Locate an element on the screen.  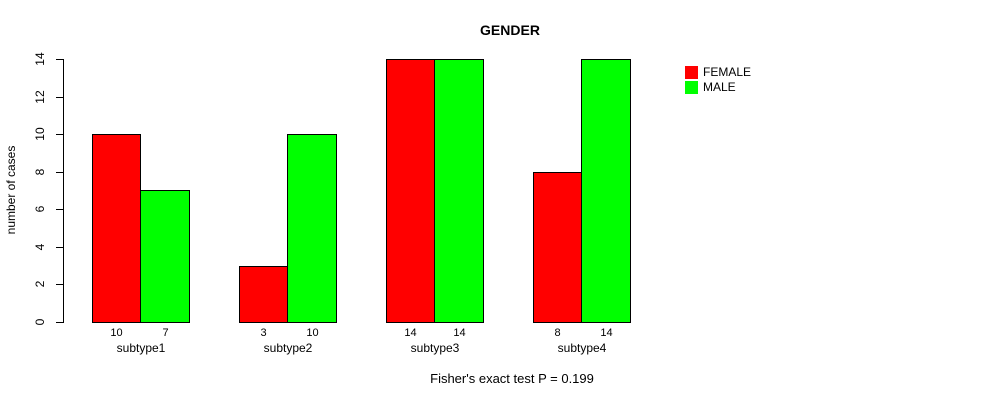
x-category-label-subtype4: subtype4 is located at coordinates (582, 348).